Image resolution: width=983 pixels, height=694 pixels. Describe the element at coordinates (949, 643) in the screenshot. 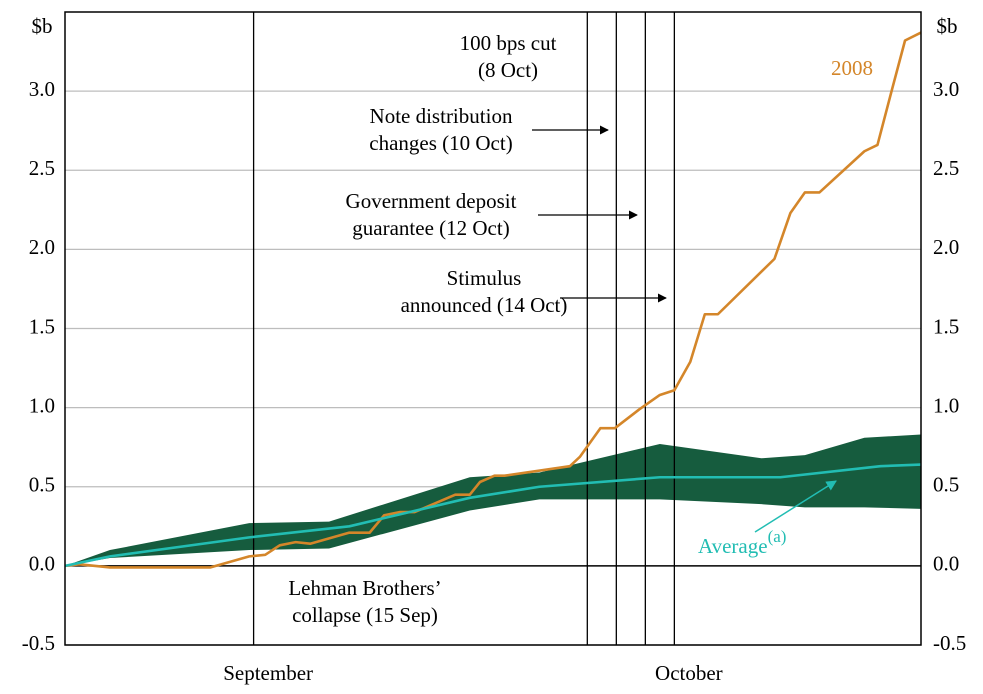

I see `y2-tick-label: -0.5` at that location.